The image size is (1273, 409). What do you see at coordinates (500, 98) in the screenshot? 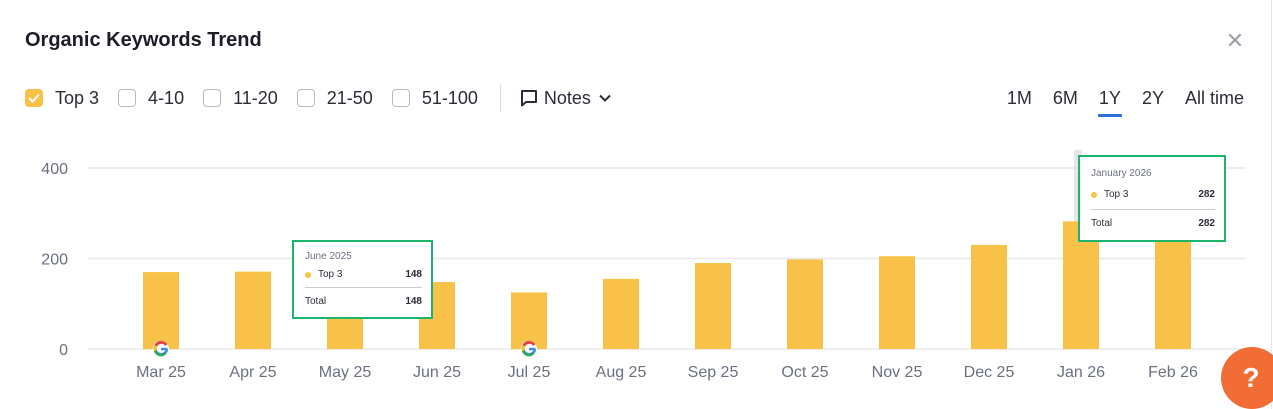
I see `divider` at bounding box center [500, 98].